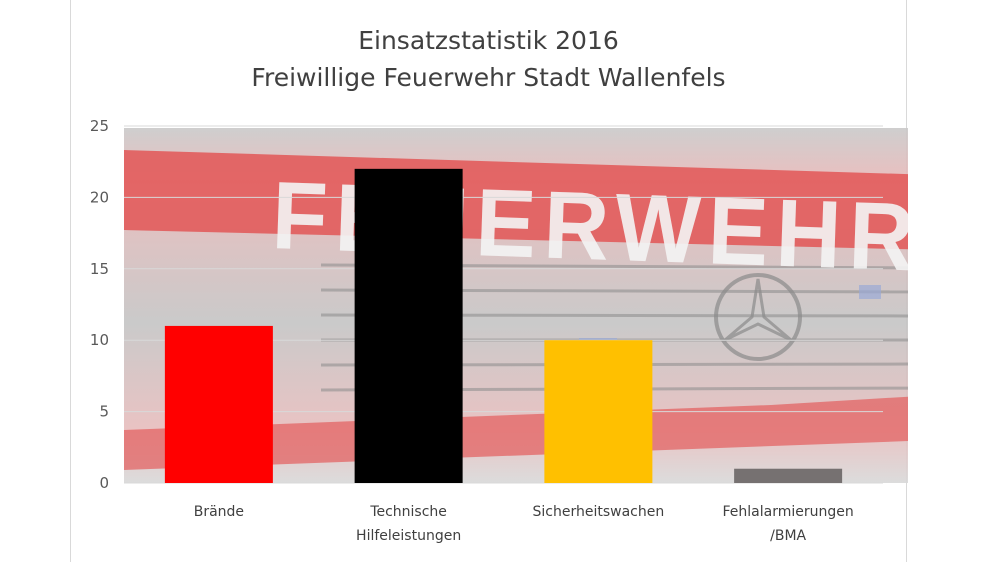  I want to click on chart-title-line-1: Einsatzstatistik 2016, so click(488, 40).